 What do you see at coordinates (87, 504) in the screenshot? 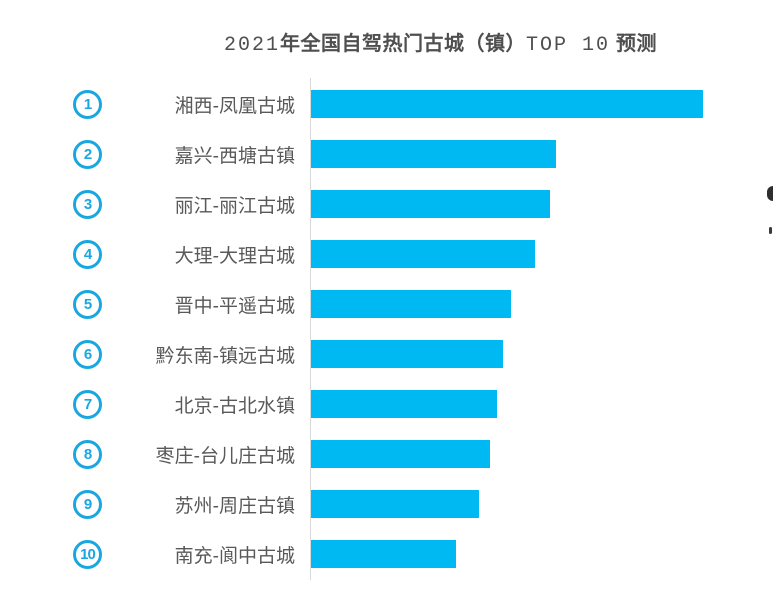
I see `rank-badge: 9` at bounding box center [87, 504].